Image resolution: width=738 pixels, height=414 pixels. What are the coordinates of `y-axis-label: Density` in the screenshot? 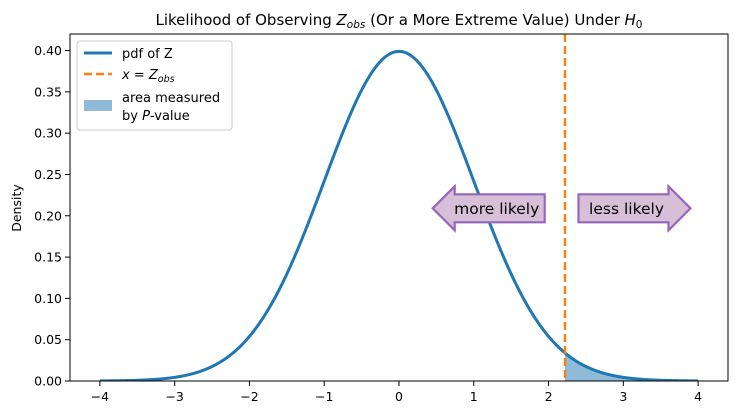 It's located at (16, 208).